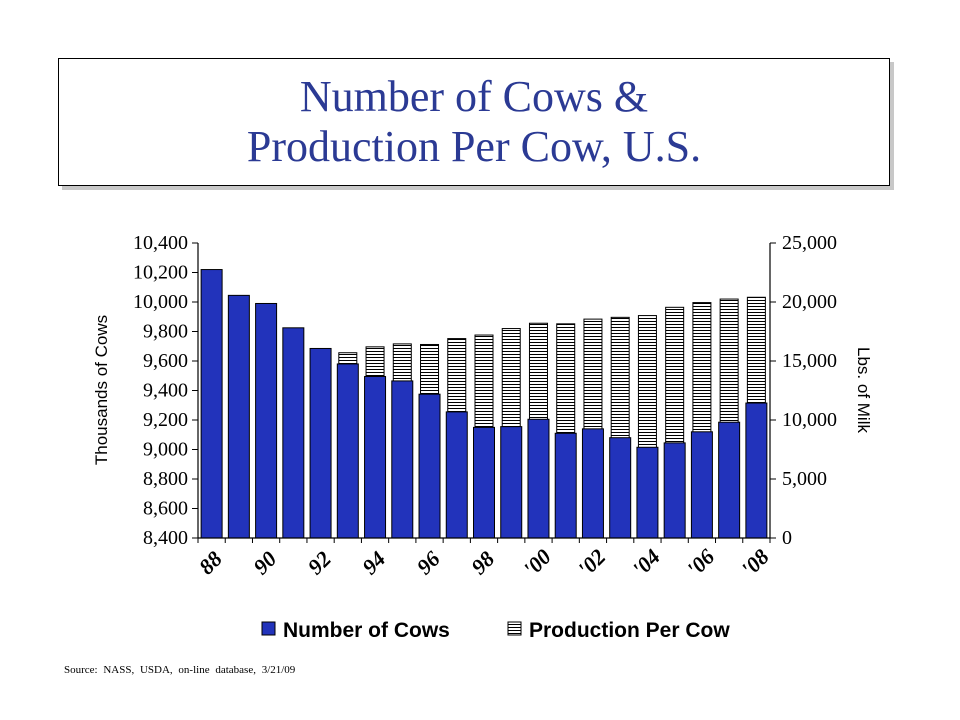  What do you see at coordinates (514, 628) in the screenshot?
I see `legend-swatch-production` at bounding box center [514, 628].